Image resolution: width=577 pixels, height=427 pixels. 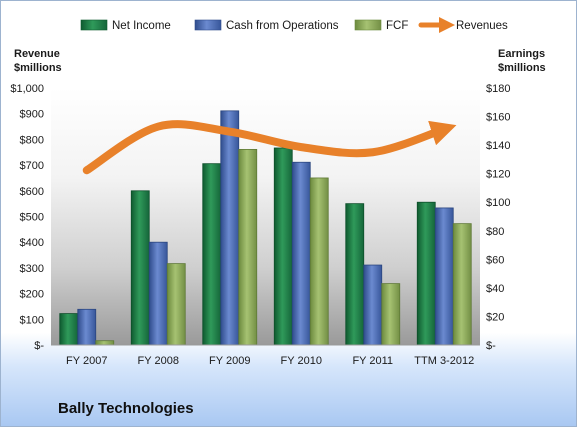 What do you see at coordinates (282, 26) in the screenshot?
I see `legend-label-cash-from-operations: Cash from Operations` at bounding box center [282, 26].